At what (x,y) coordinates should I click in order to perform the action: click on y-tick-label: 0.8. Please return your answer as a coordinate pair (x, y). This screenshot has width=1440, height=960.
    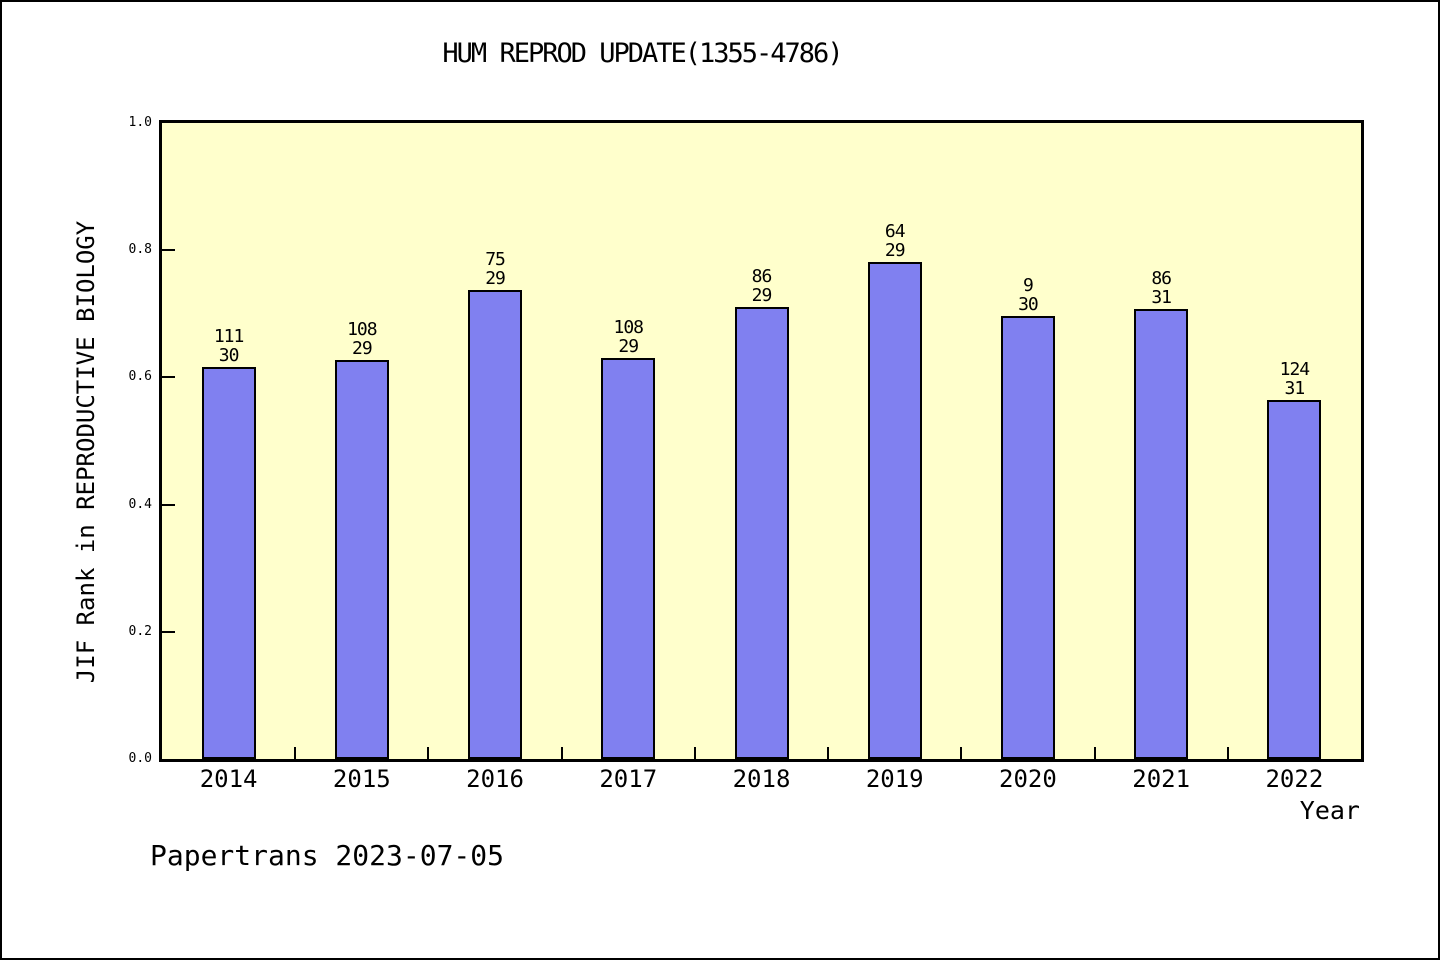
    Looking at the image, I should click on (140, 250).